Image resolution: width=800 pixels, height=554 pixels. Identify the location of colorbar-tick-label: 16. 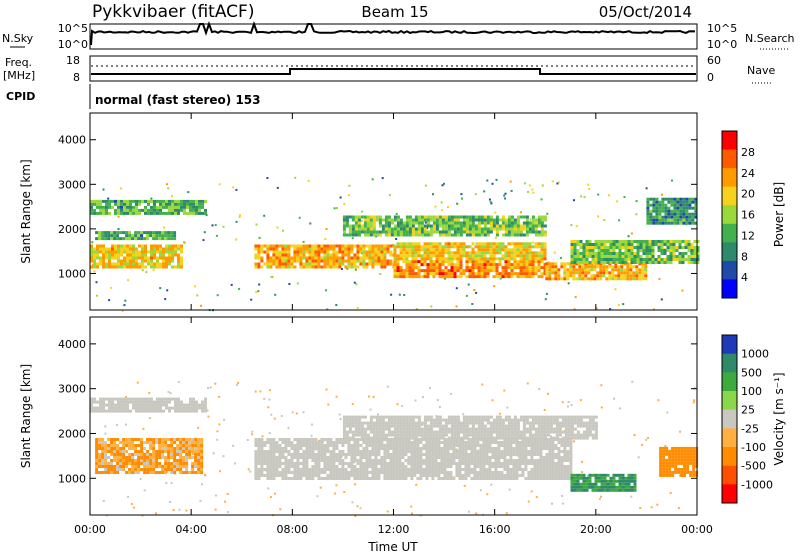
(748, 215).